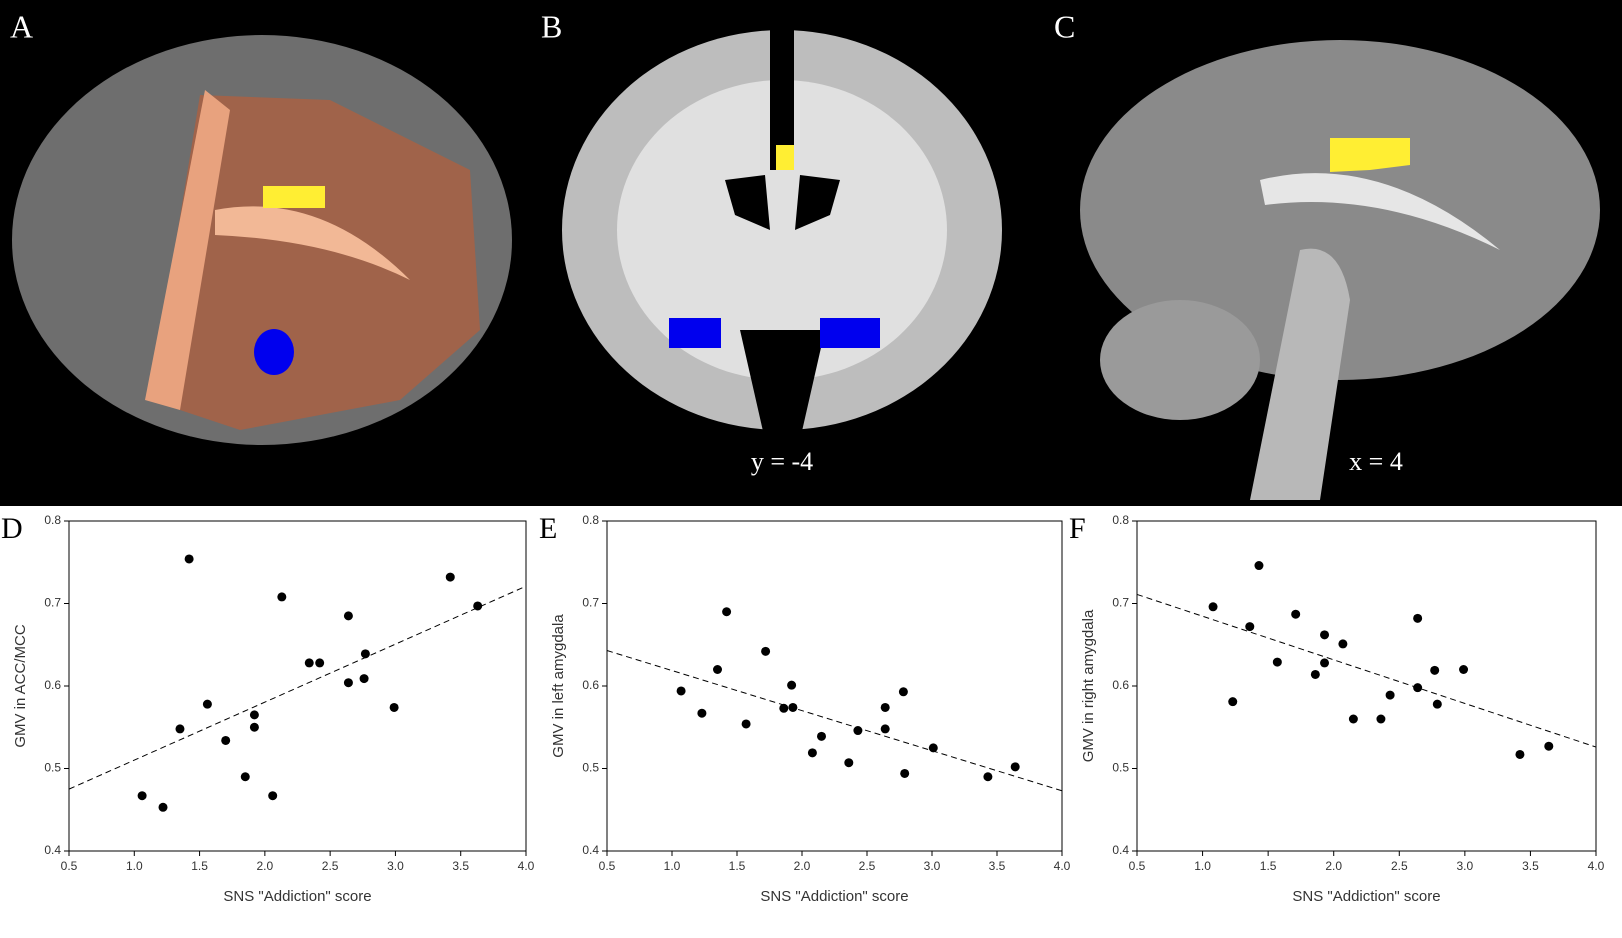 The height and width of the screenshot is (938, 1622). What do you see at coordinates (1300, 374) in the screenshot?
I see `brainstem` at bounding box center [1300, 374].